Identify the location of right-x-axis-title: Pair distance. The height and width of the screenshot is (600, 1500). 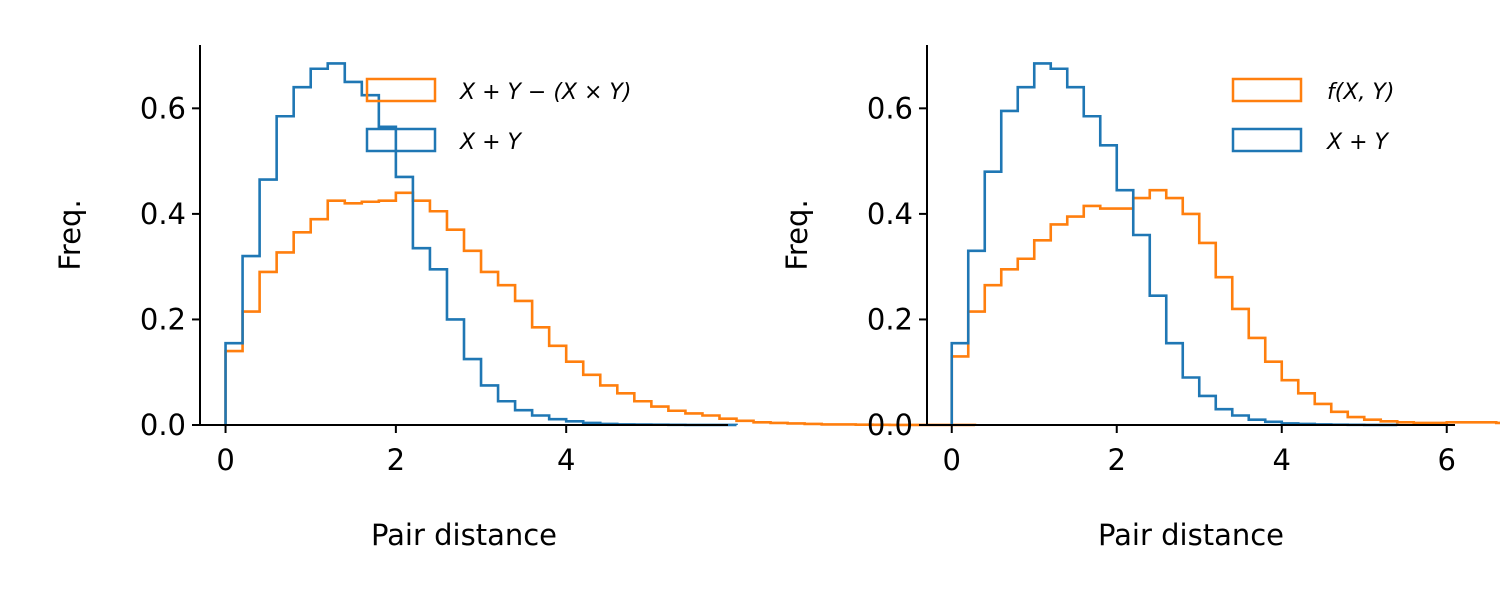
(1191, 535).